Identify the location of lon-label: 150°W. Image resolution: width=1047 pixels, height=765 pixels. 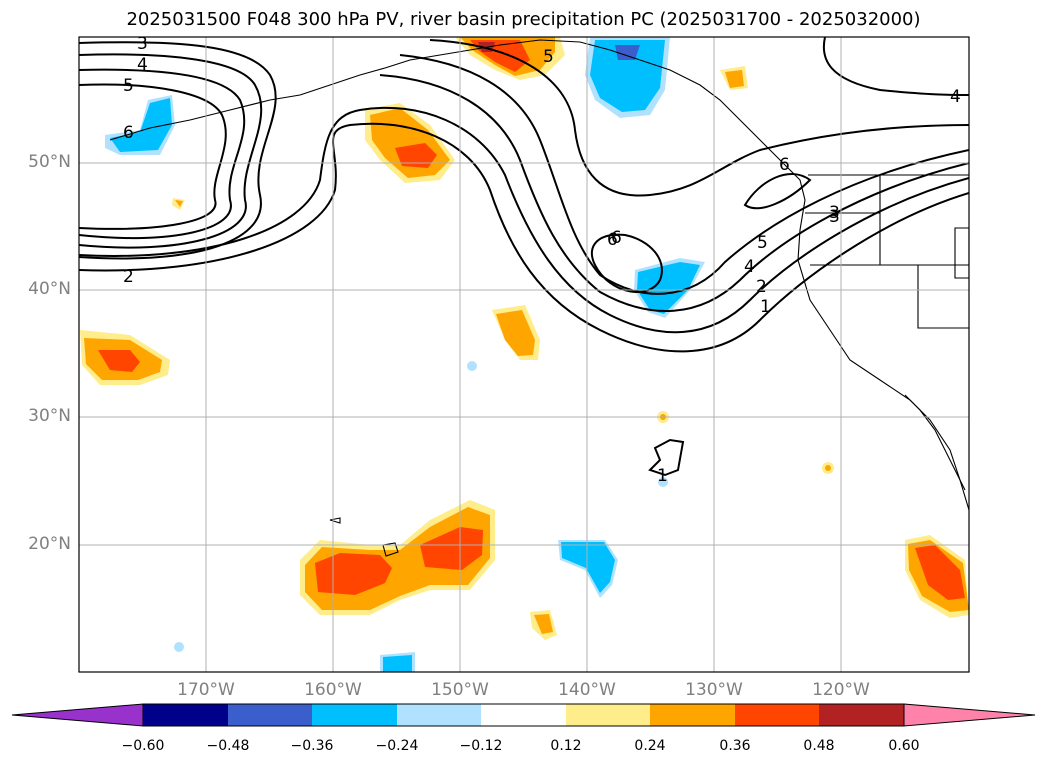
(460, 690).